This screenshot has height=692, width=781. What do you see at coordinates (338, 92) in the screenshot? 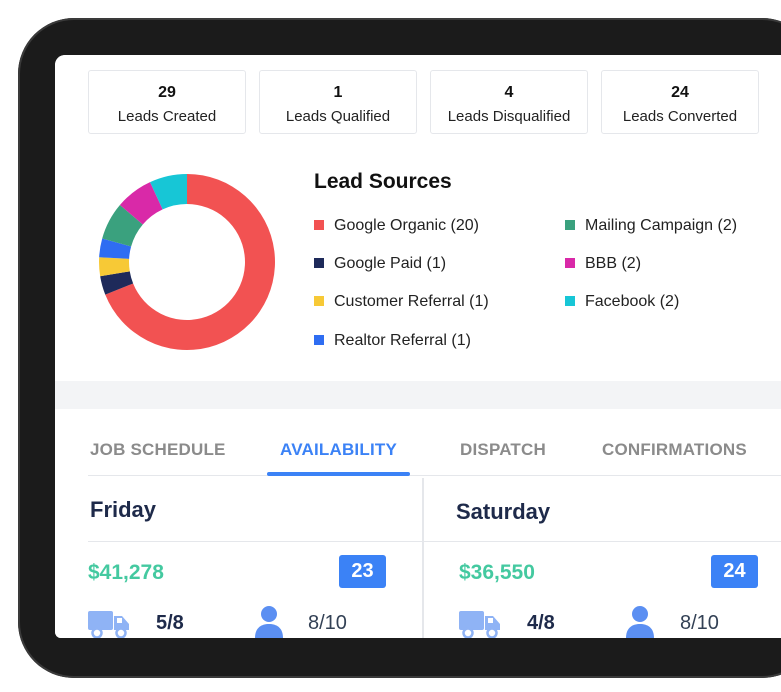
I see `stat-value: 1` at bounding box center [338, 92].